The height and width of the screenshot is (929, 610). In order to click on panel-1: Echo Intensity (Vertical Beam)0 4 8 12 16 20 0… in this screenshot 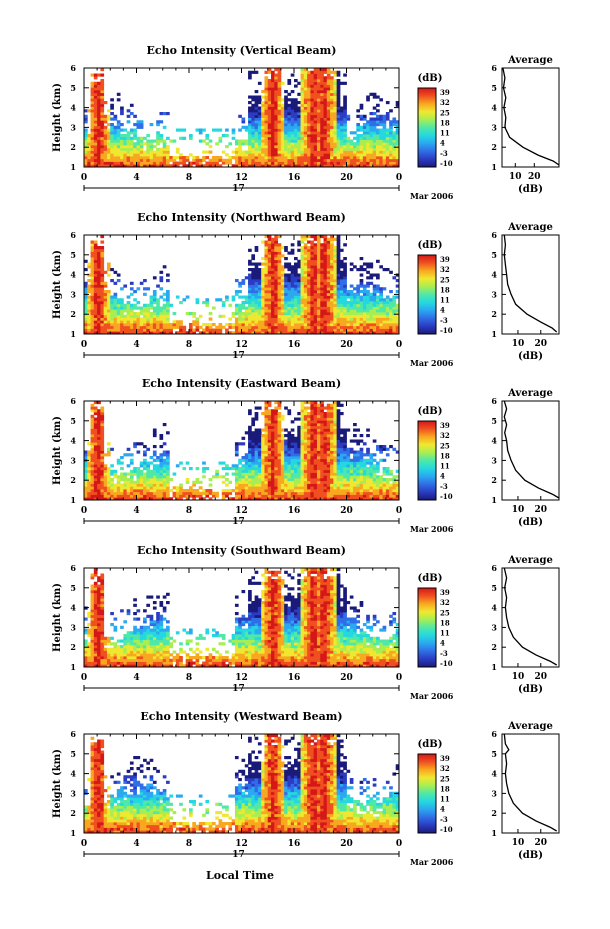, I will do `click(306, 122)`.